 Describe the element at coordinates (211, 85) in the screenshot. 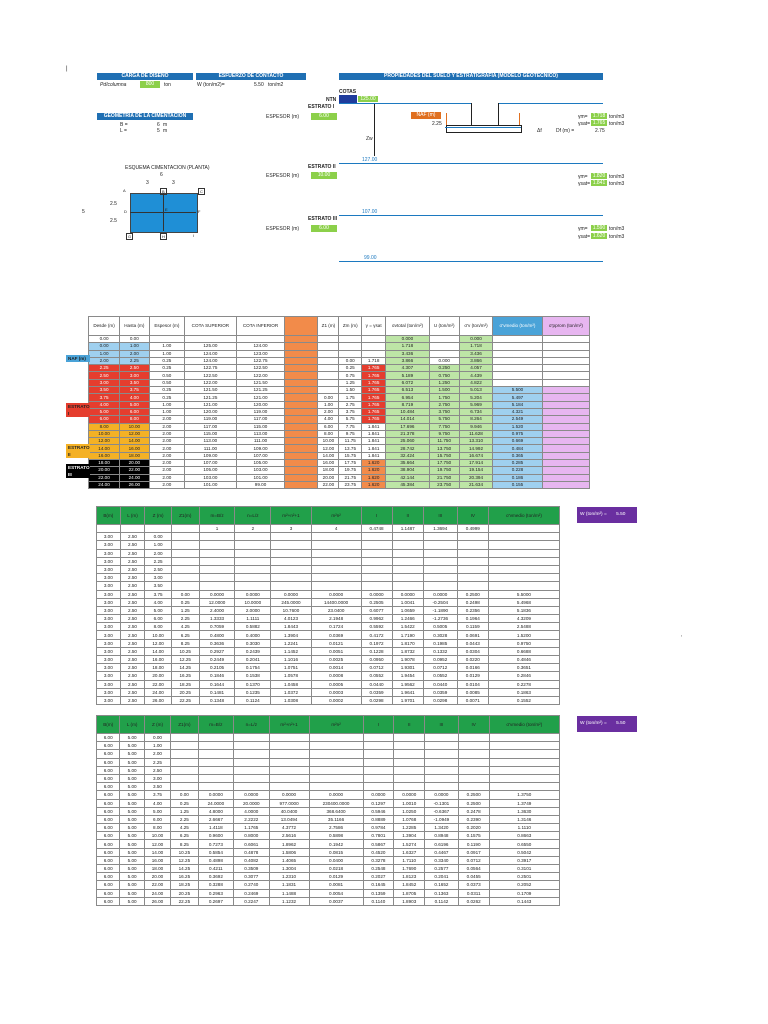

I see `contact-label: W (ton/m2)=` at that location.